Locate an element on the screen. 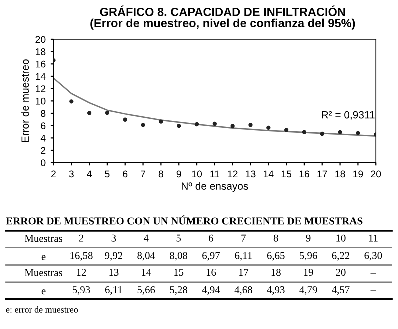 The image size is (398, 329). text: 5,96 is located at coordinates (309, 256).